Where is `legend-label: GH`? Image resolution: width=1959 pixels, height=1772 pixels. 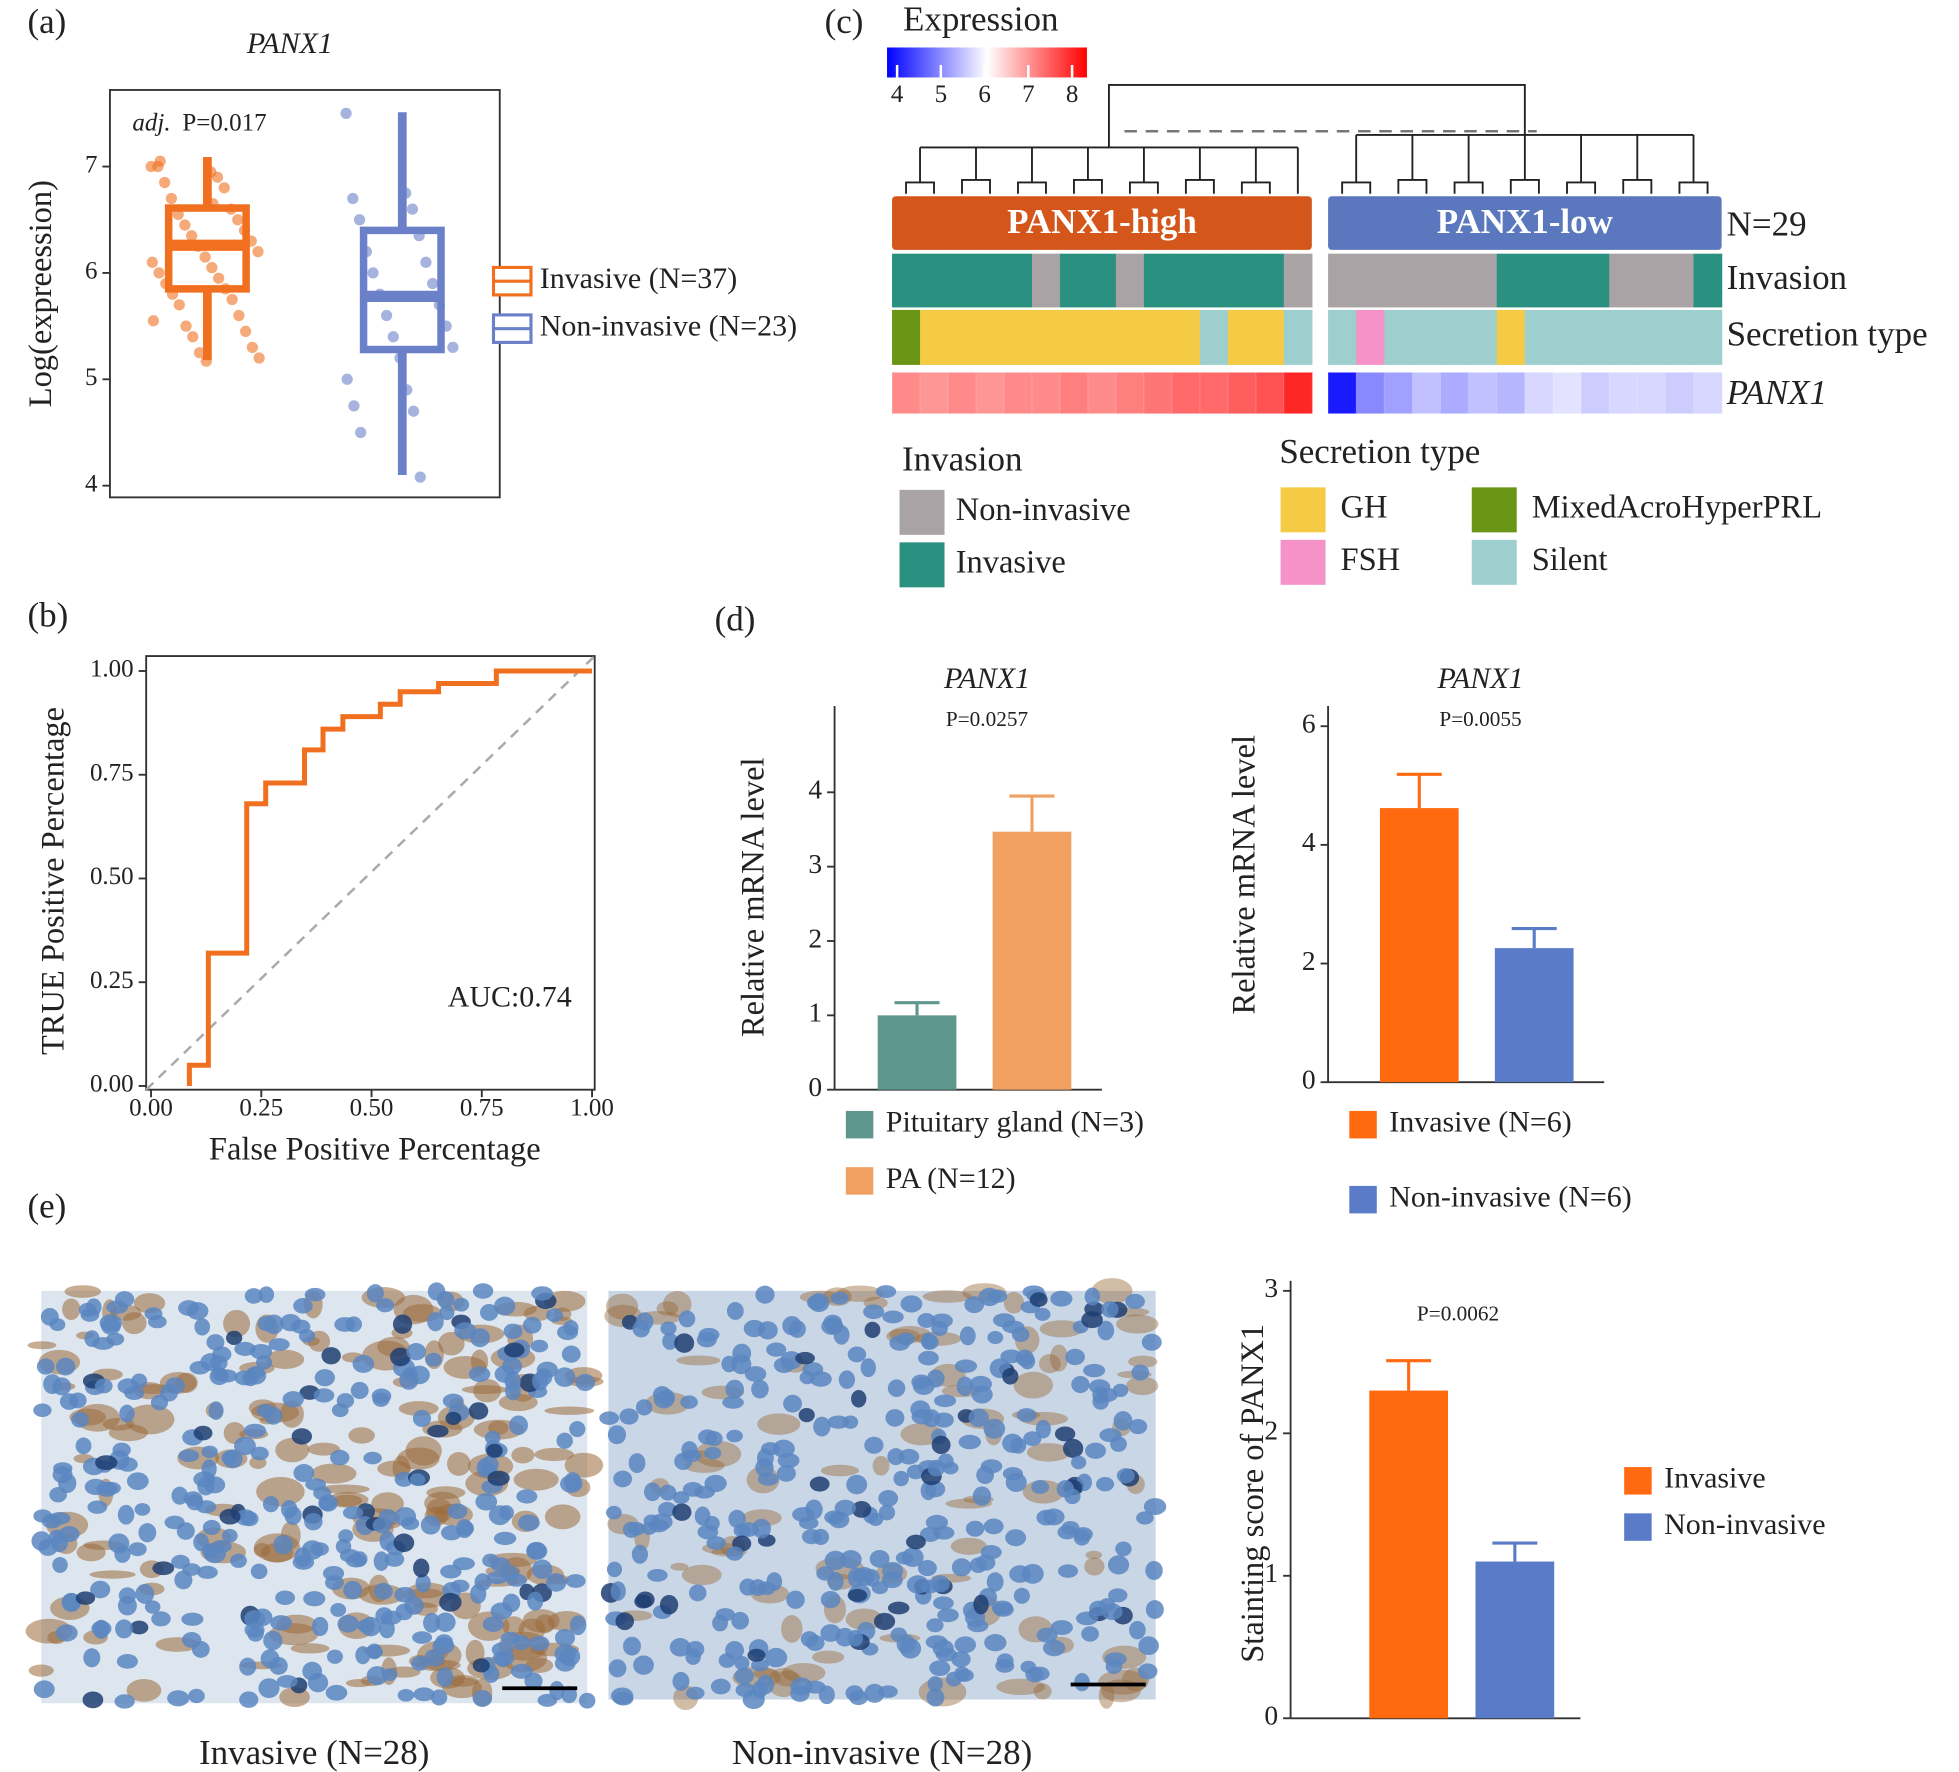 legend-label: GH is located at coordinates (1364, 507).